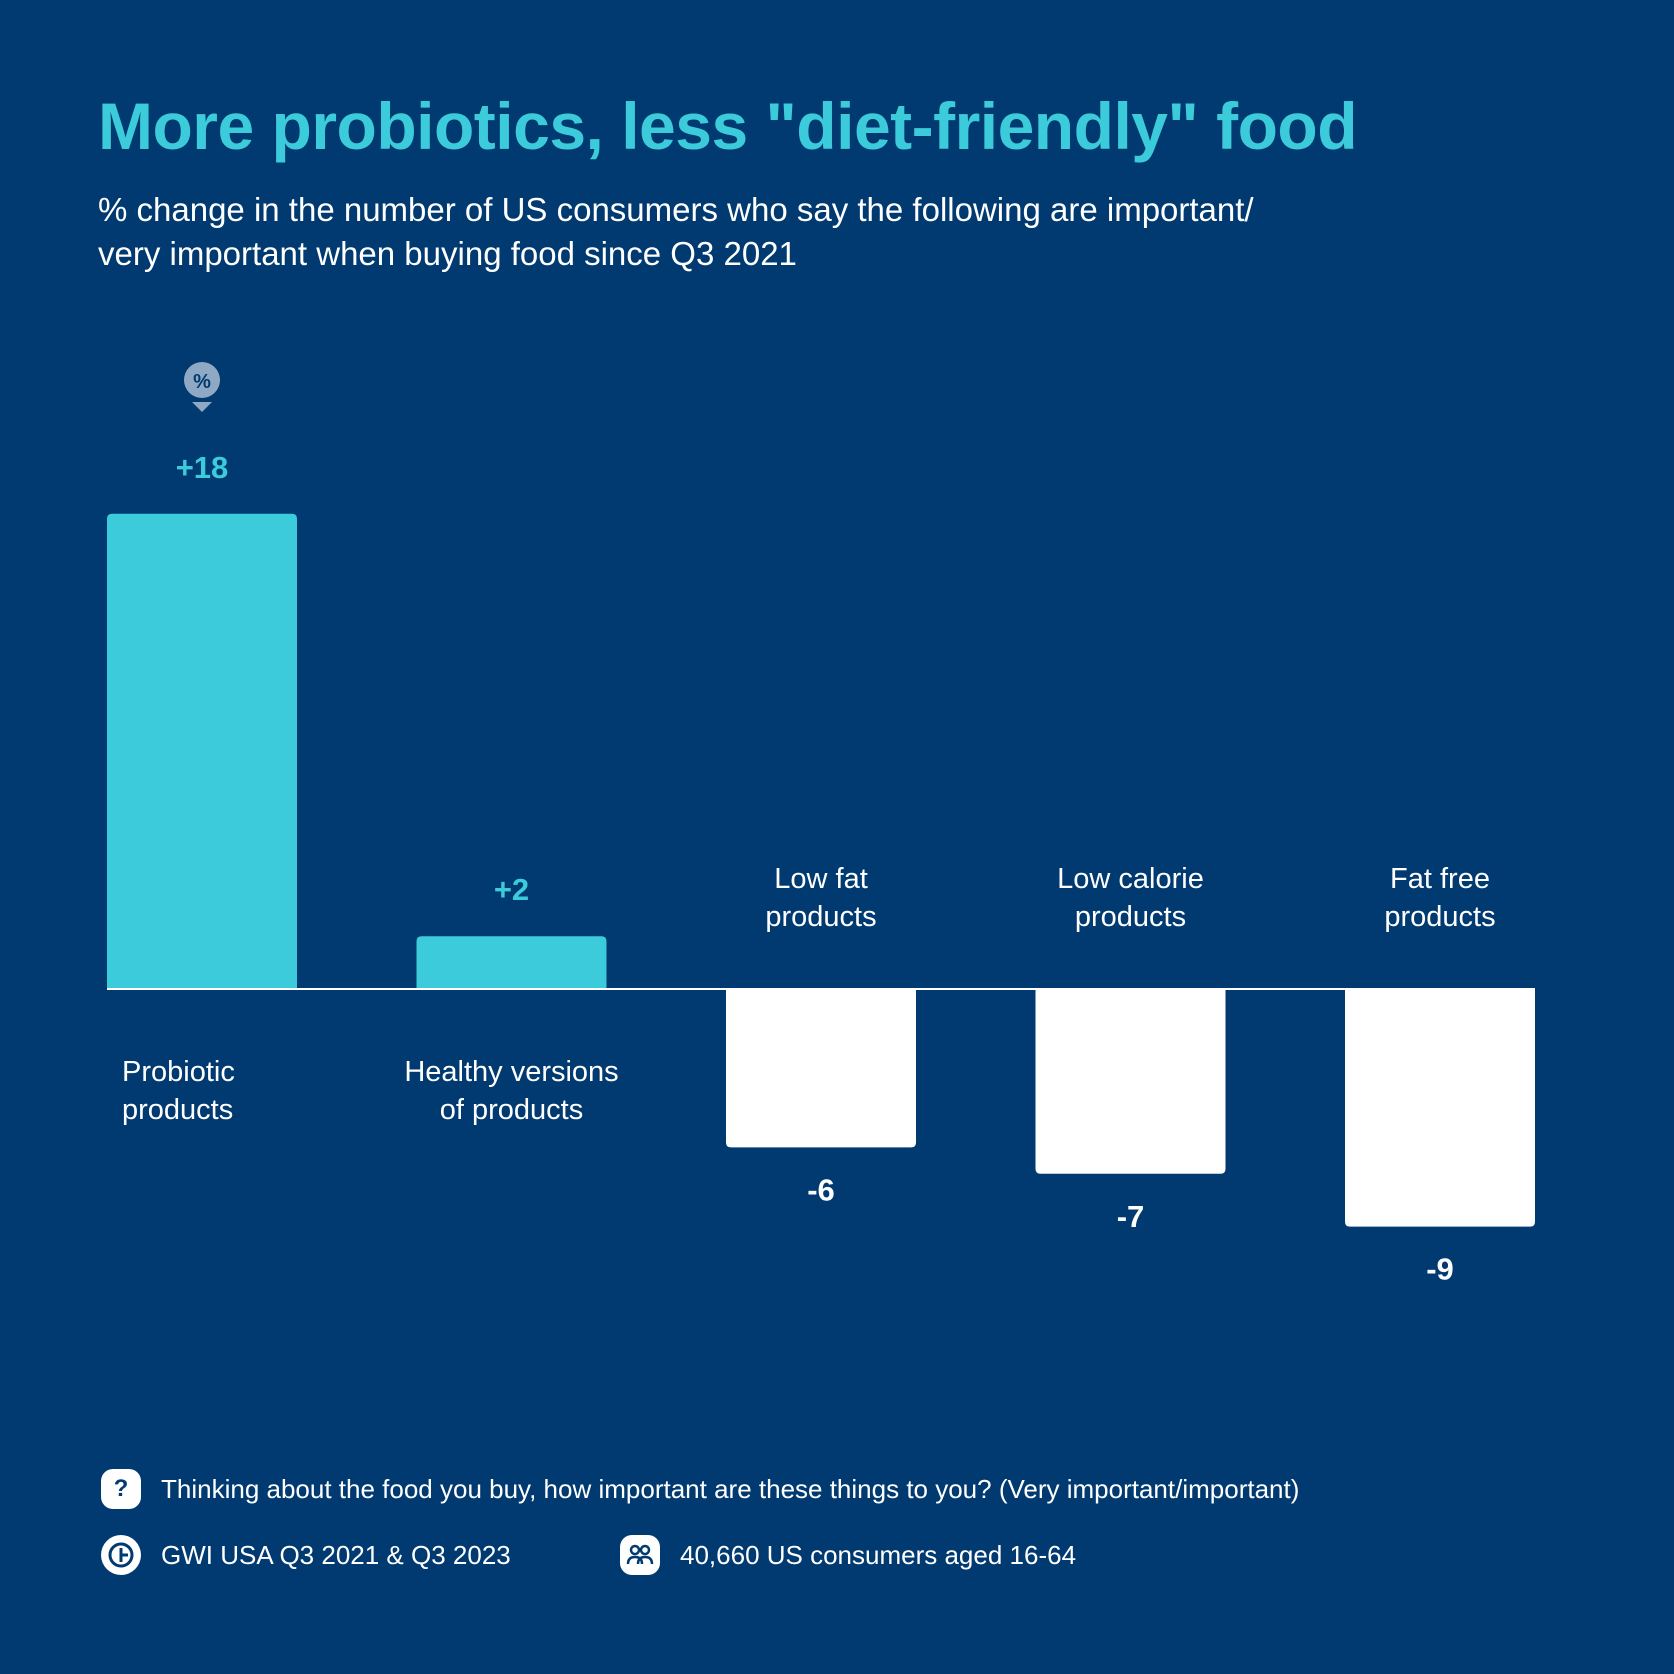  What do you see at coordinates (640, 1555) in the screenshot?
I see `people-icon` at bounding box center [640, 1555].